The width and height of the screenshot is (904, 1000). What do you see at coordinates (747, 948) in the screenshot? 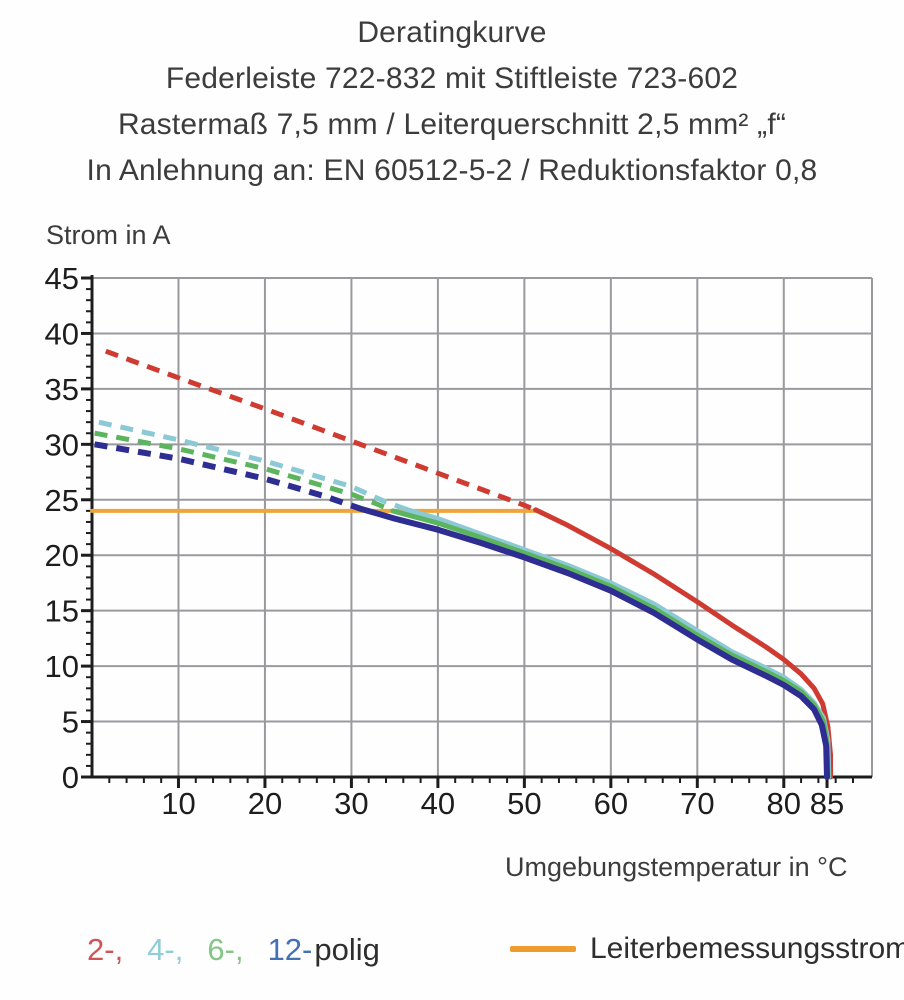
I see `rated-current-label: Leiterbemessungsstrom` at bounding box center [747, 948].